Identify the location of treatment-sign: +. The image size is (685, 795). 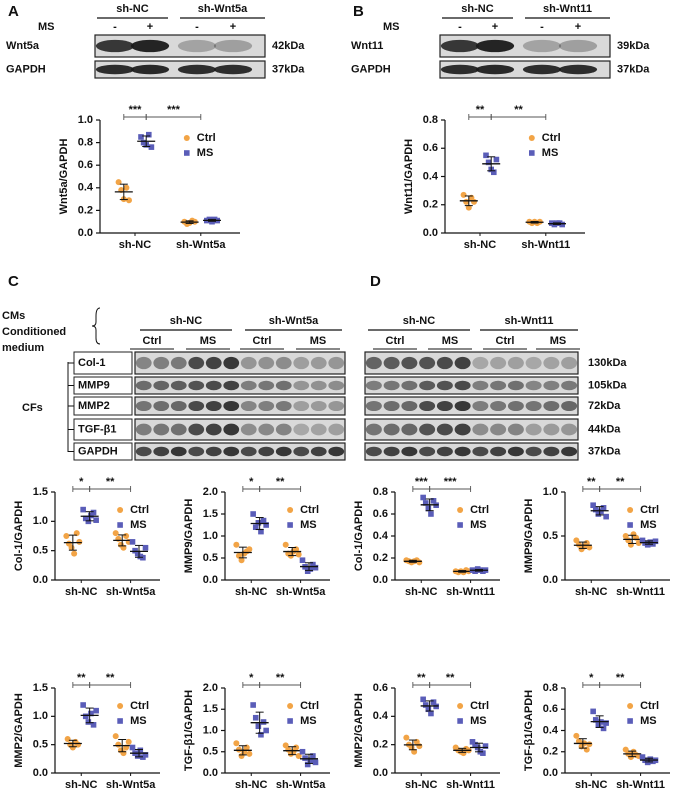
(233, 27).